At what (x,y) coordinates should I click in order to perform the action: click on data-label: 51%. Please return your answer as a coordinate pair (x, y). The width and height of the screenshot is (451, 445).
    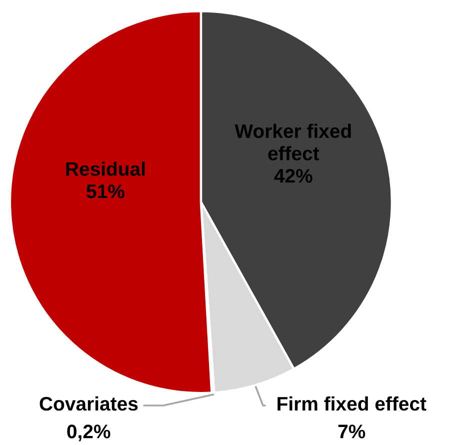
    Looking at the image, I should click on (105, 191).